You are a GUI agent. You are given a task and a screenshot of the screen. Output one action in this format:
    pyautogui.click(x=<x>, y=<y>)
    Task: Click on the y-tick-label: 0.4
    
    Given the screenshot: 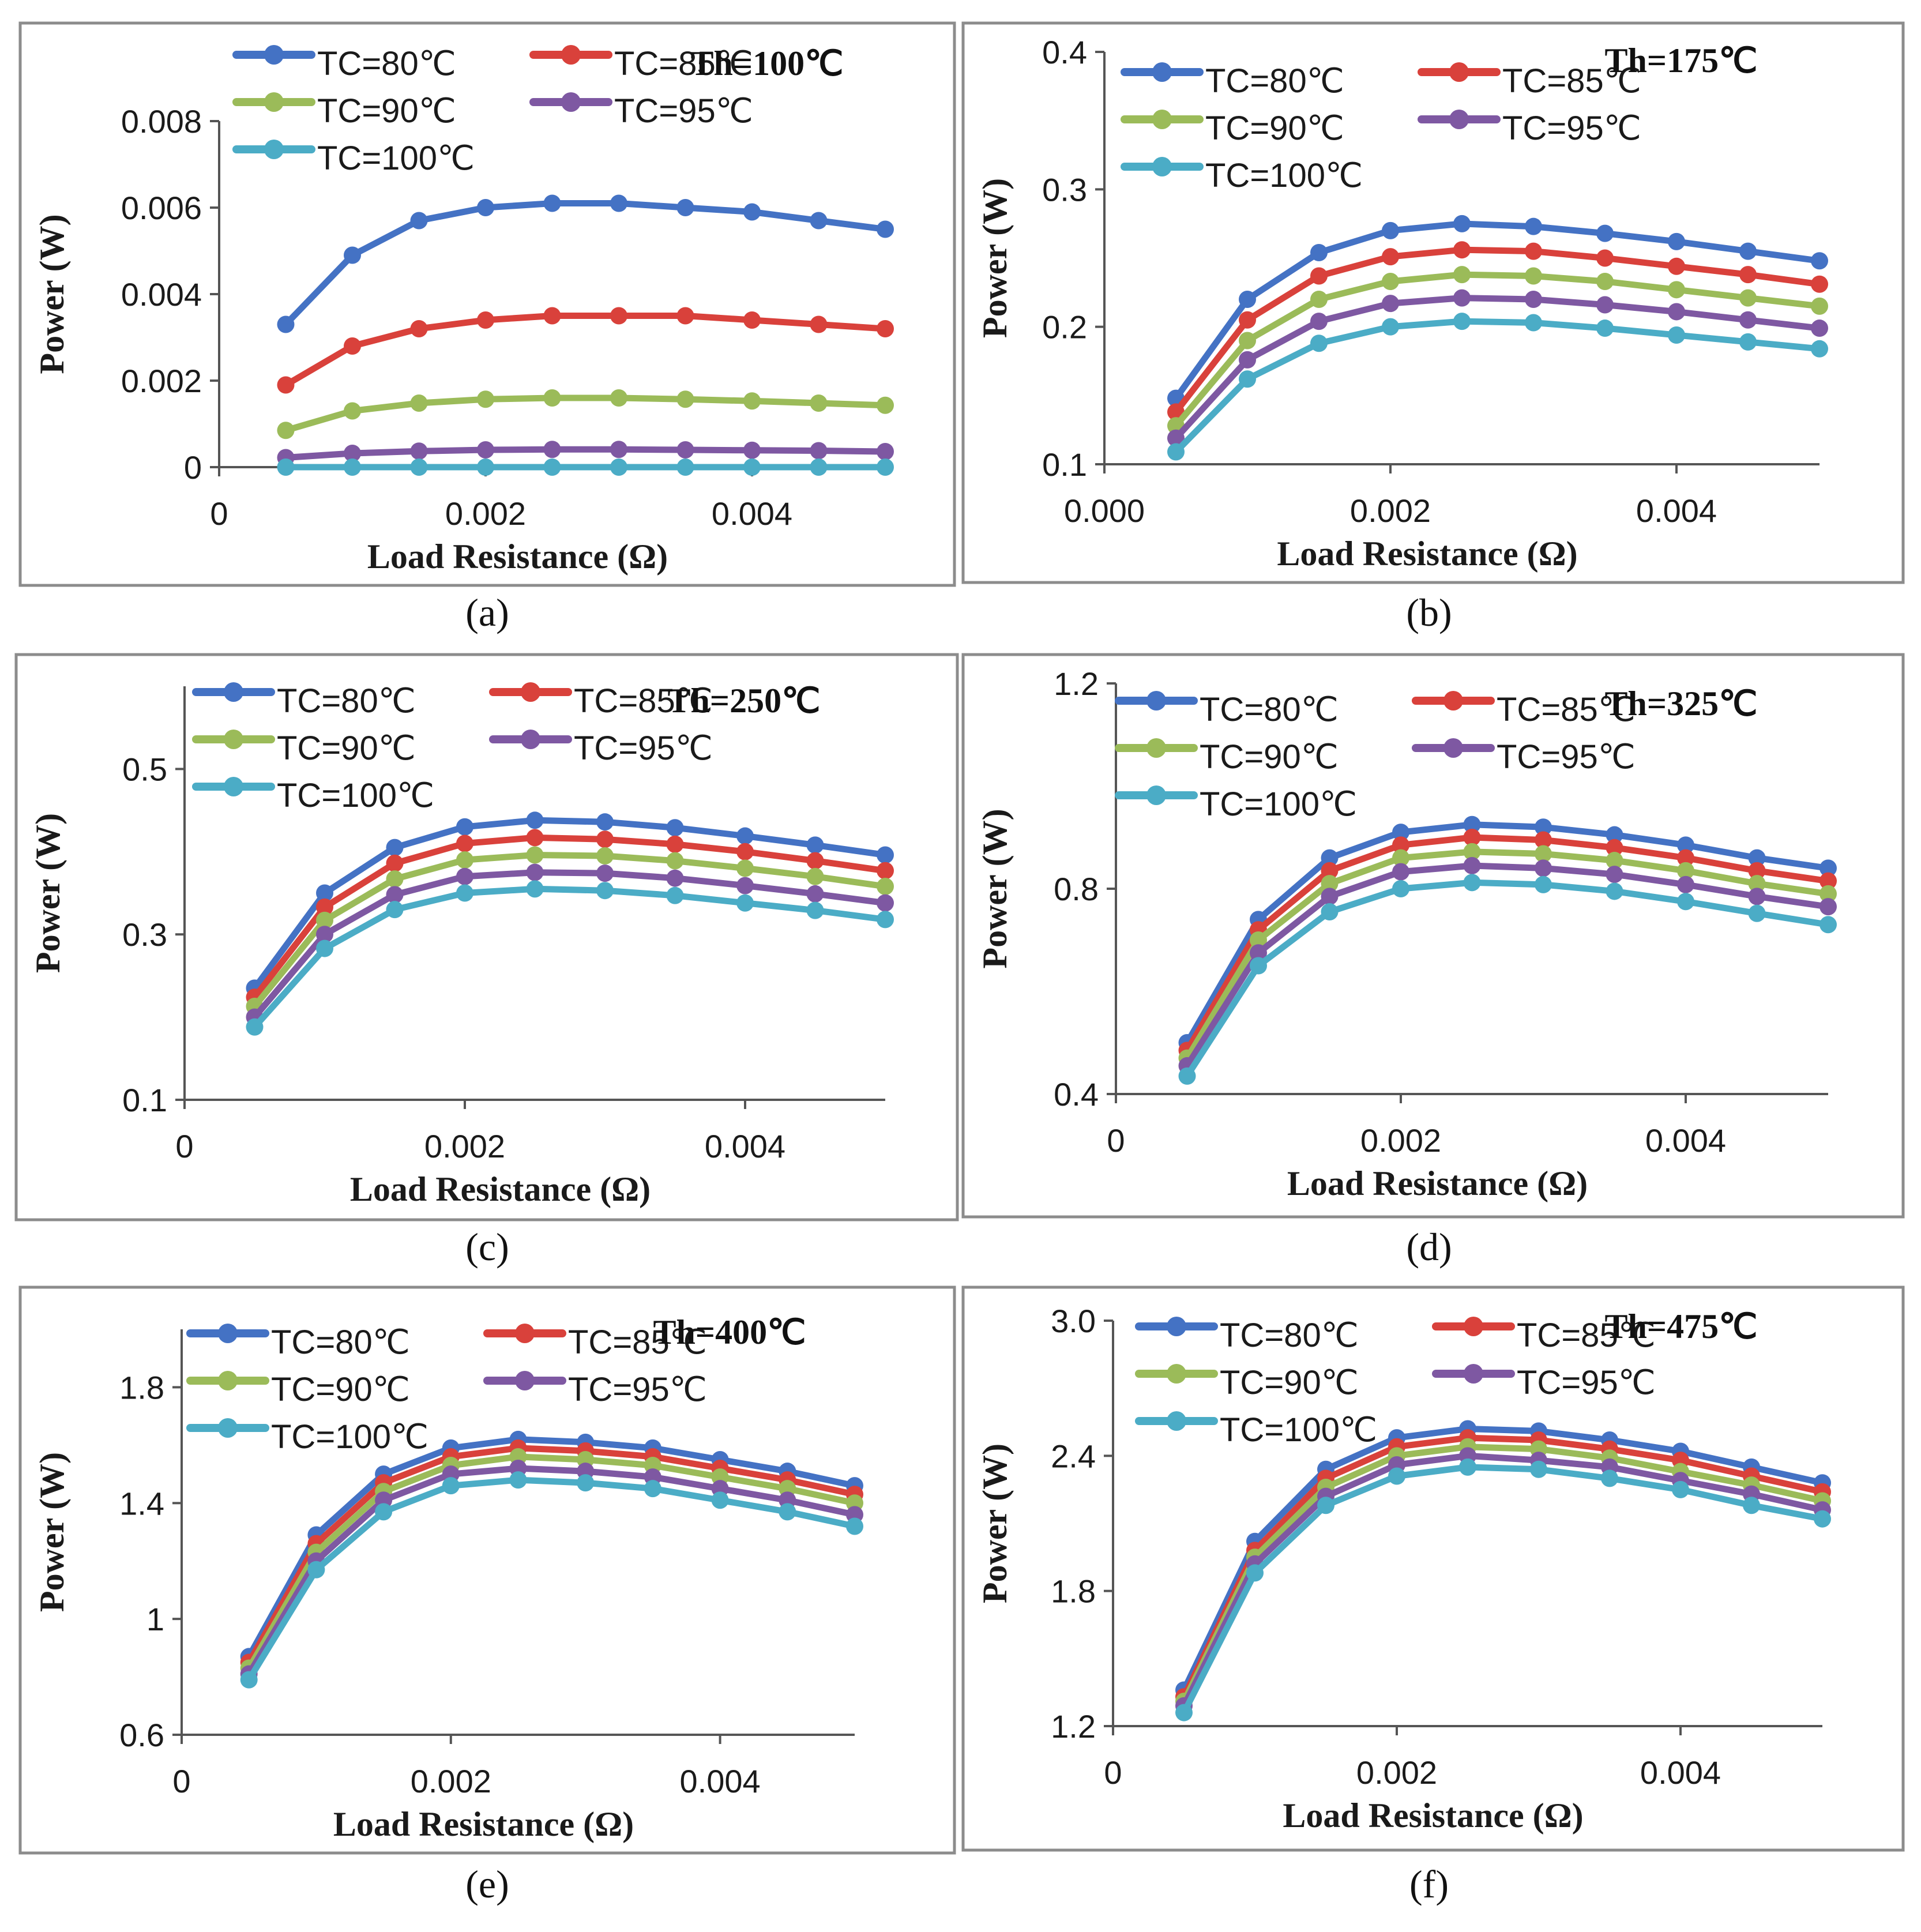 What is the action you would take?
    pyautogui.click(x=1064, y=52)
    